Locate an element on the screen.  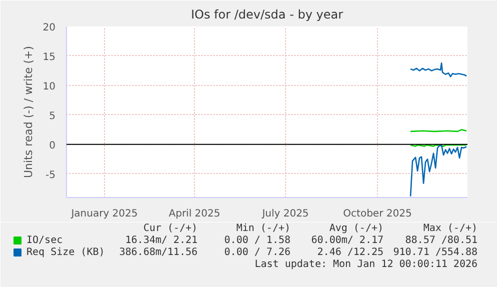
text: Avg (-/+) is located at coordinates (356, 228).